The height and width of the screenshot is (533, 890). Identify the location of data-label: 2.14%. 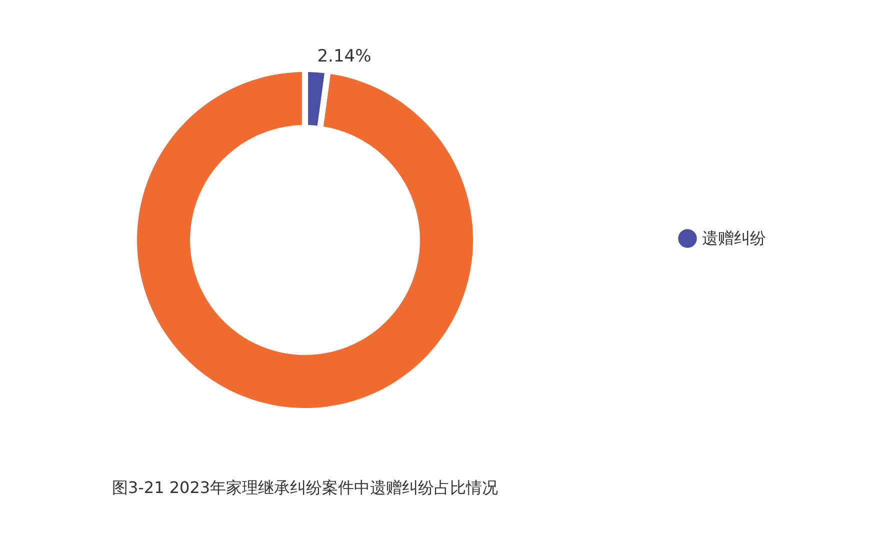
(344, 56).